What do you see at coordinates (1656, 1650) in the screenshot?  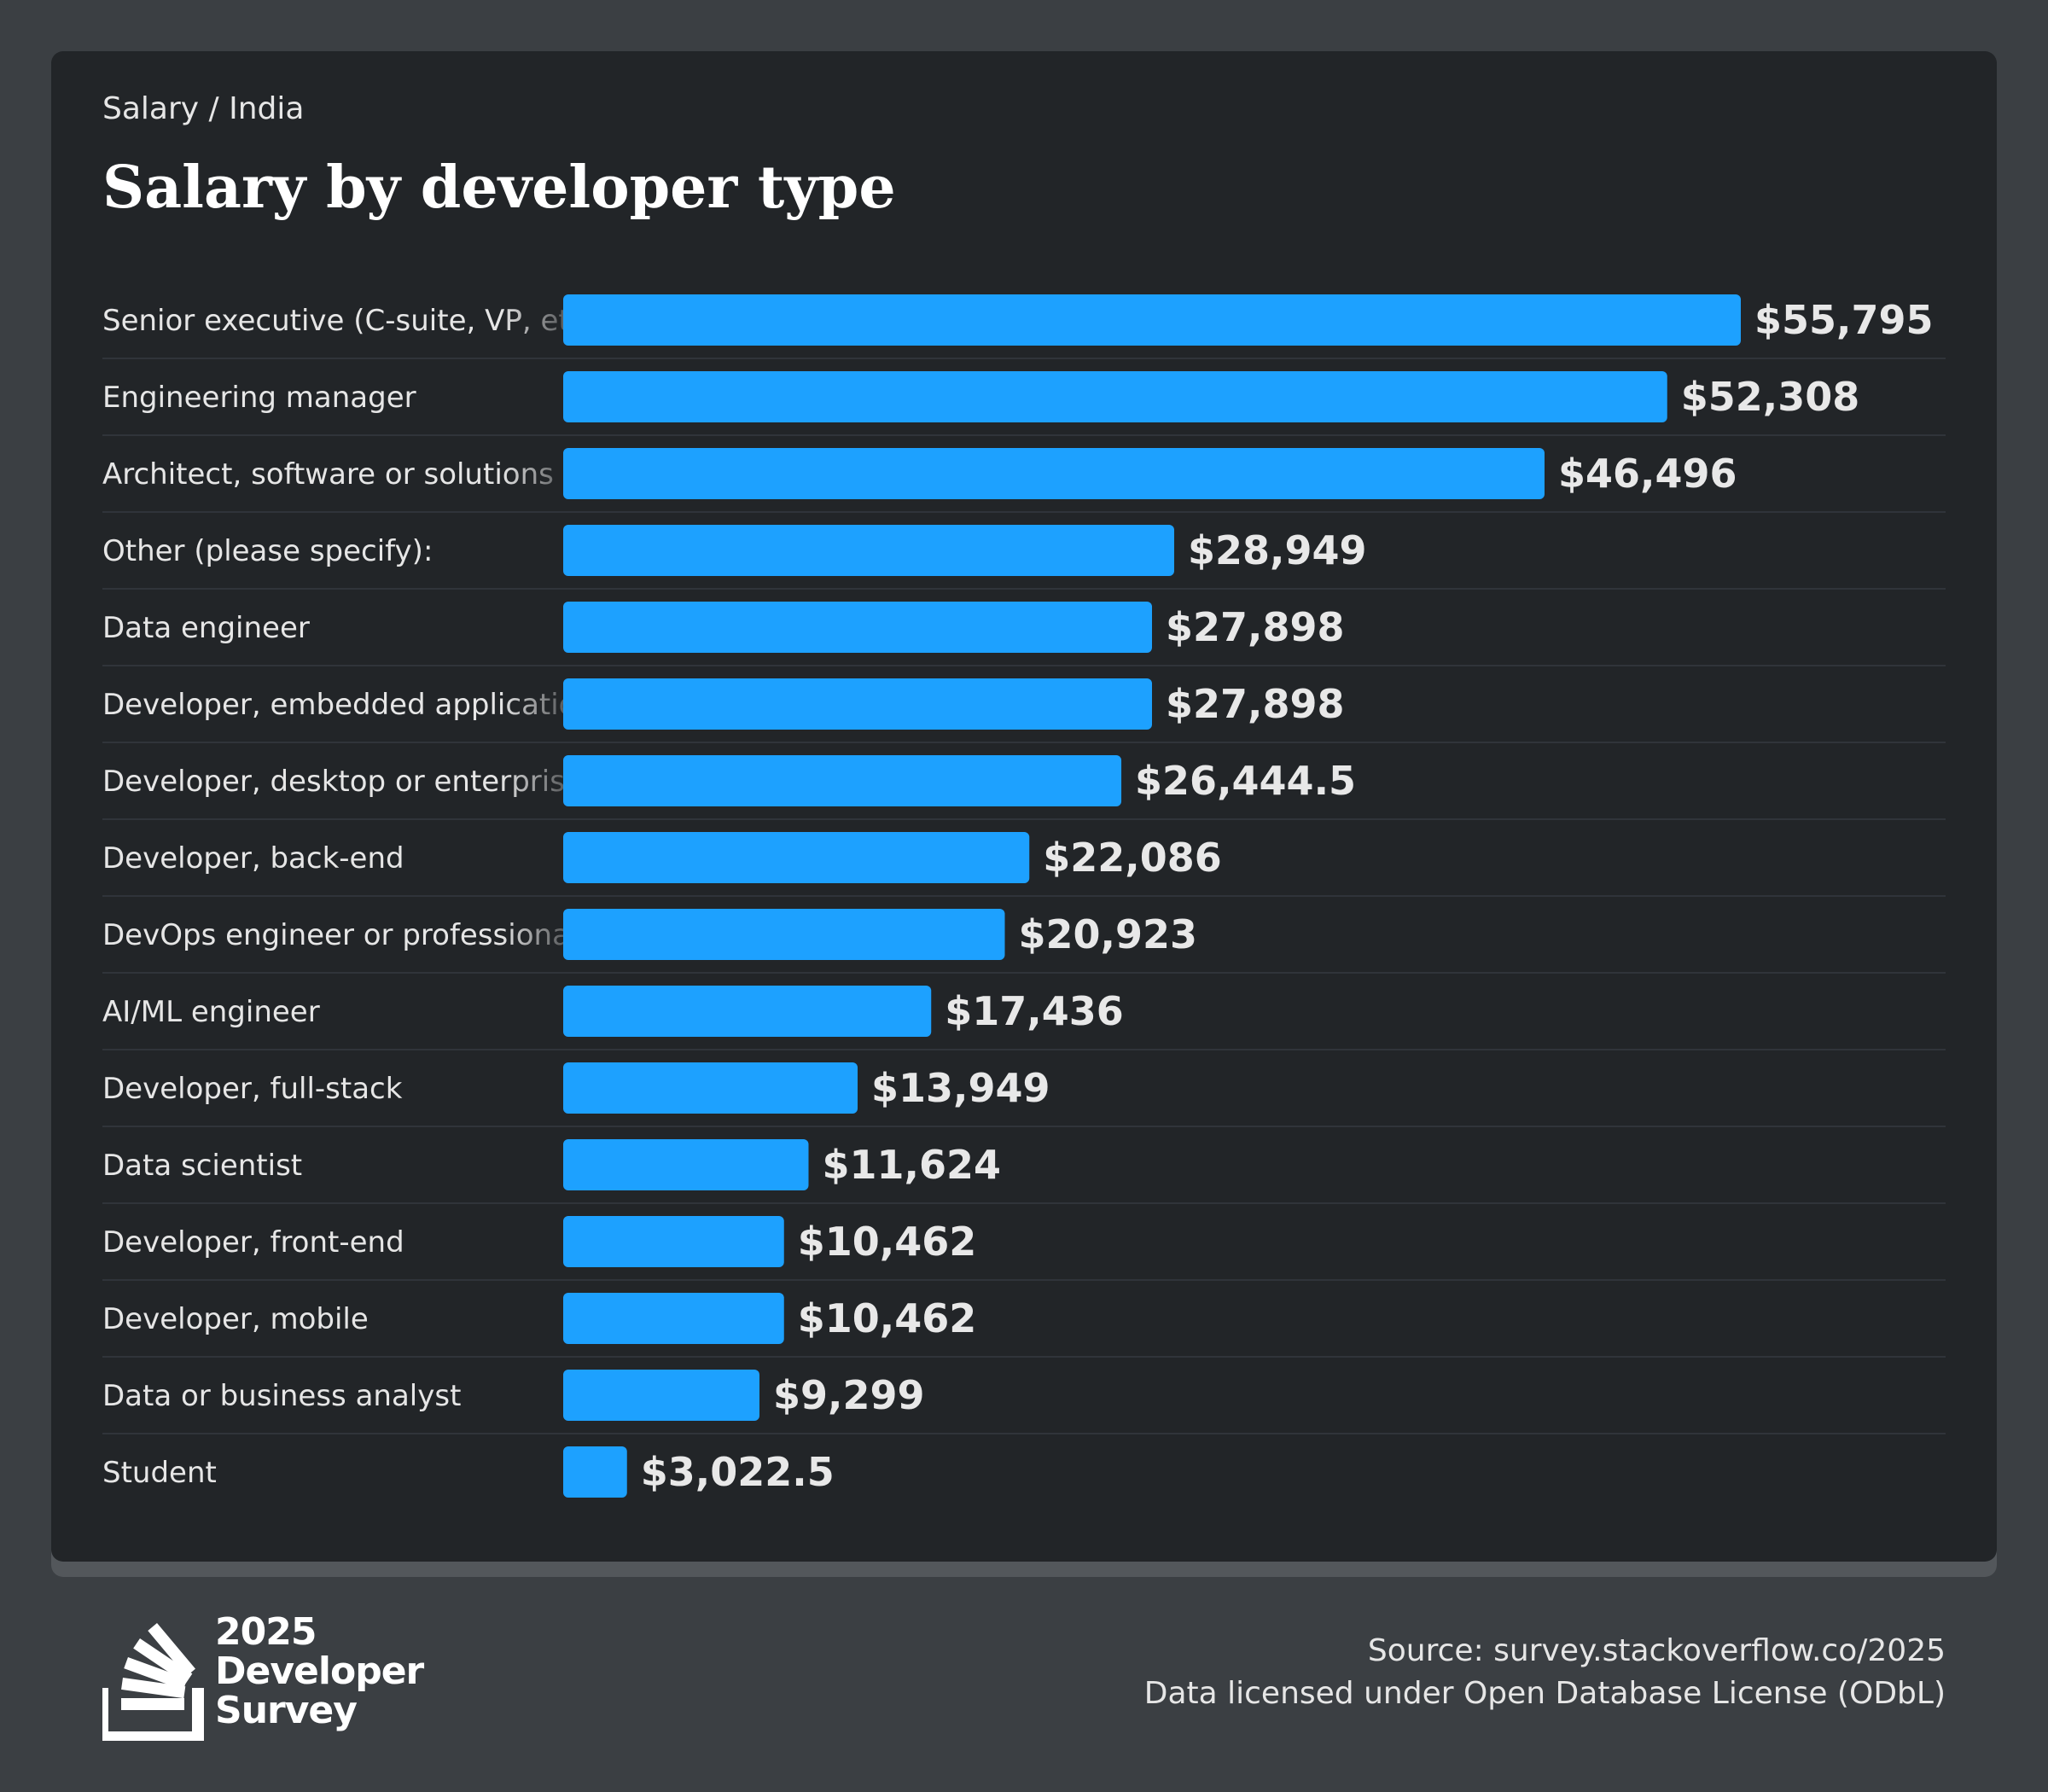 I see `source-link: Source: survey.stackoverflow.co/2025` at bounding box center [1656, 1650].